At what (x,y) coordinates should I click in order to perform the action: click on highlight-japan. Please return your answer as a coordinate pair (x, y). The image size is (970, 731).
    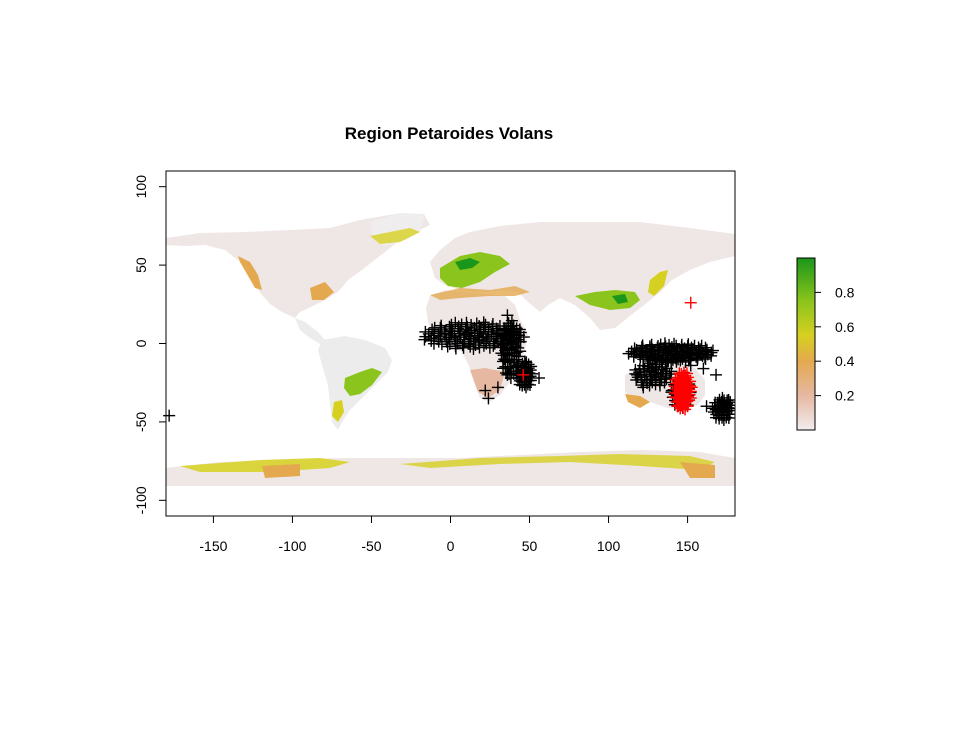
    Looking at the image, I should click on (658, 283).